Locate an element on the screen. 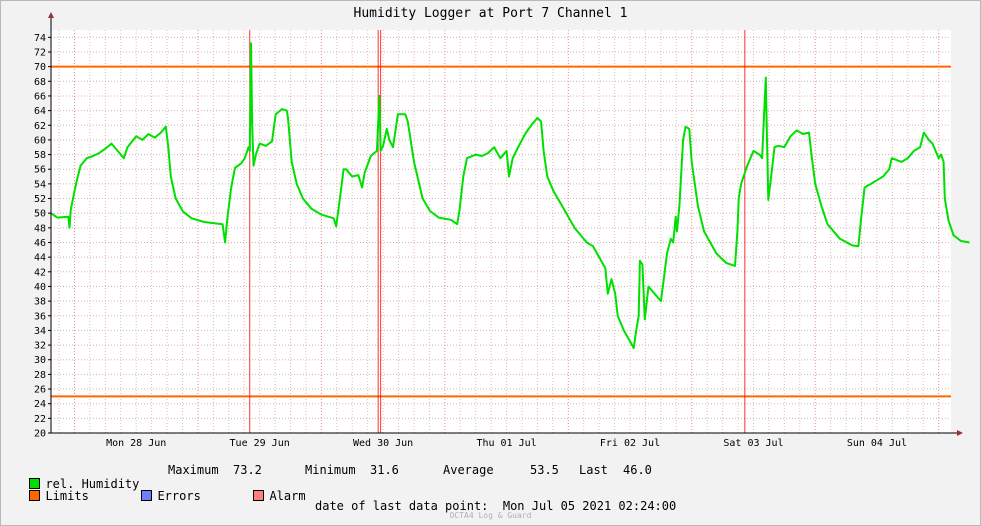 This screenshot has height=526, width=981. y-tick-label: 32 is located at coordinates (40, 346).